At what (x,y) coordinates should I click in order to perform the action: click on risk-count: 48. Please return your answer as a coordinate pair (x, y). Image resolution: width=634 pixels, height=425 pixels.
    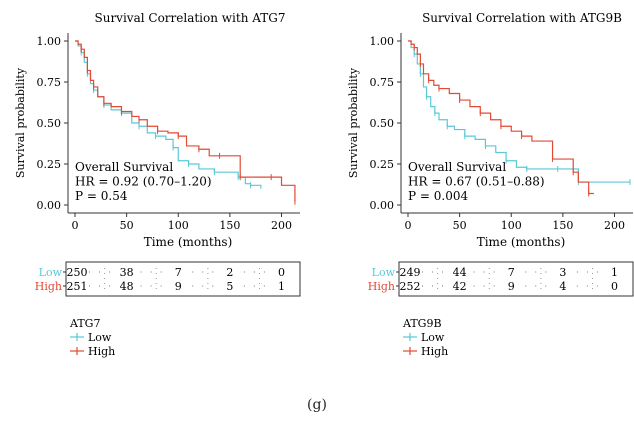
    Looking at the image, I should click on (127, 286).